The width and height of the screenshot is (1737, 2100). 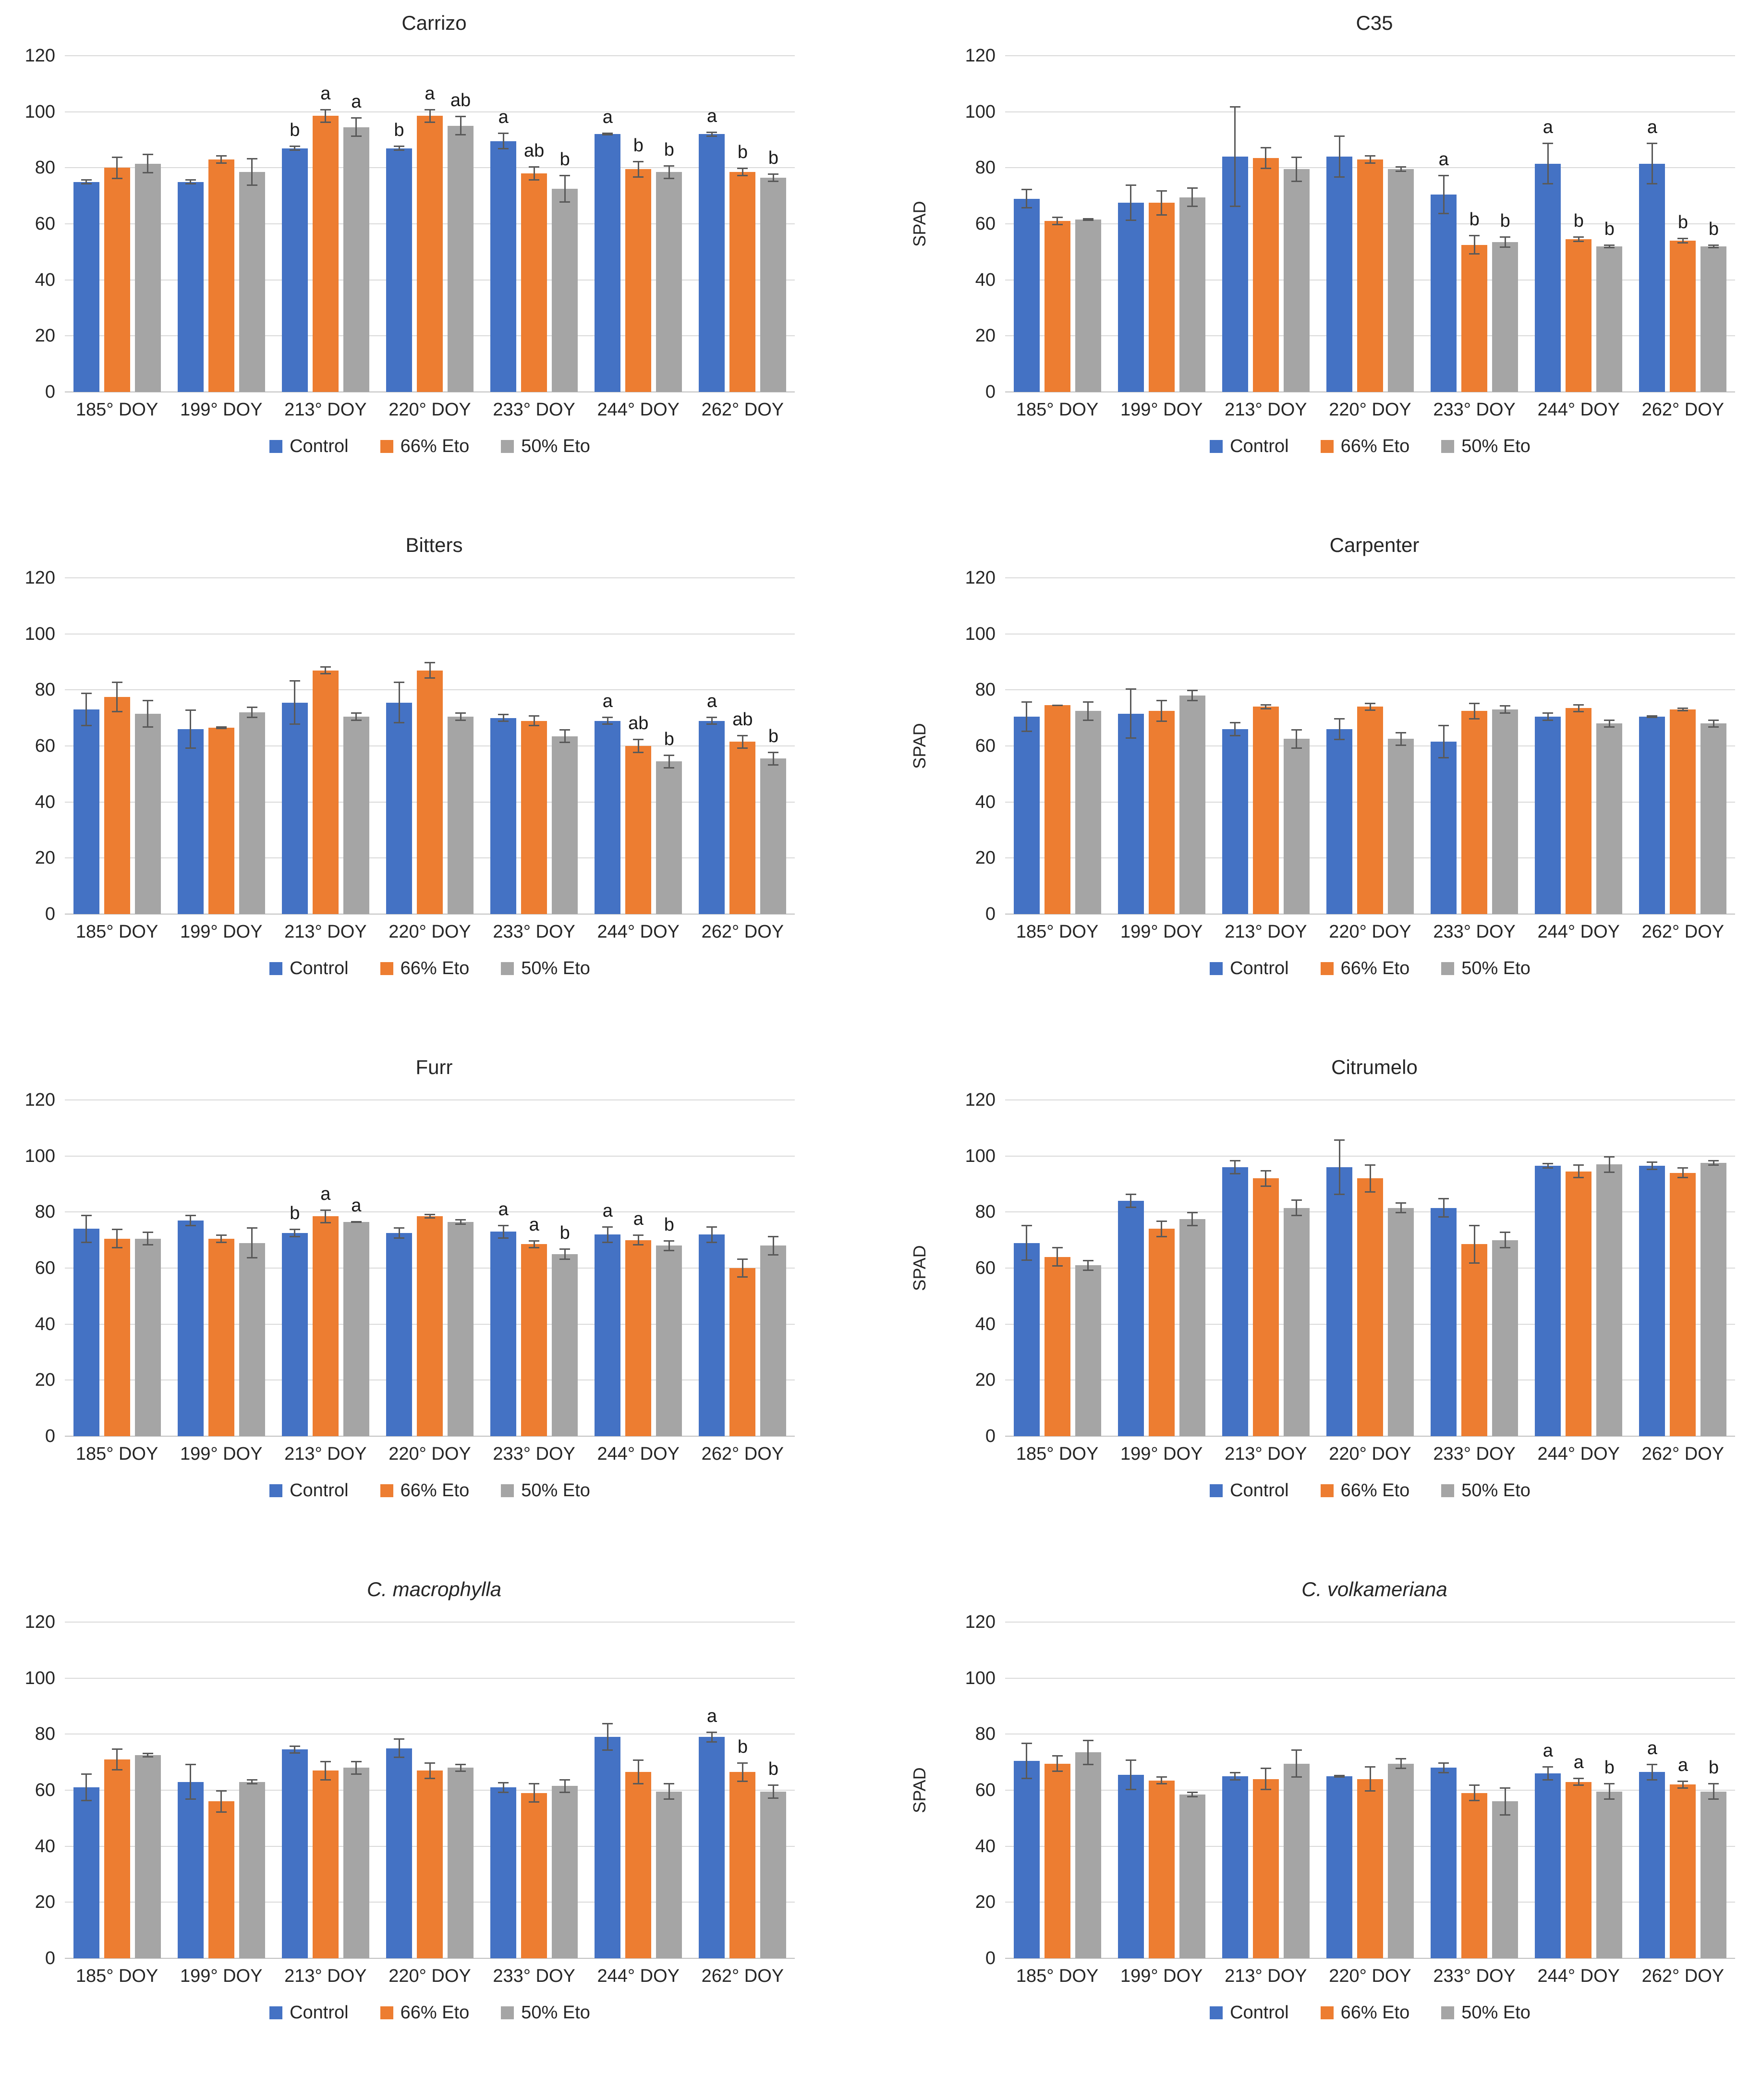 I want to click on x-tick-label: 213° DOY, so click(x=325, y=1976).